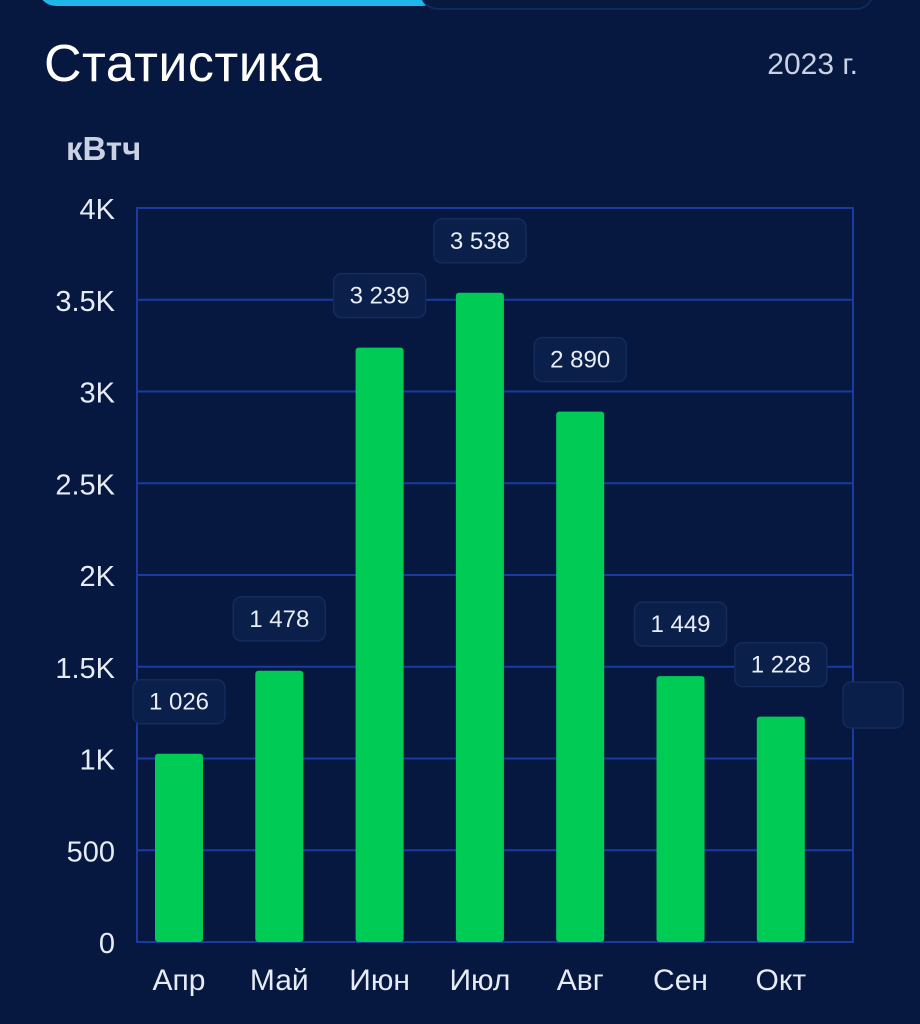  What do you see at coordinates (85, 669) in the screenshot?
I see `y-tick-label: 1.5K` at bounding box center [85, 669].